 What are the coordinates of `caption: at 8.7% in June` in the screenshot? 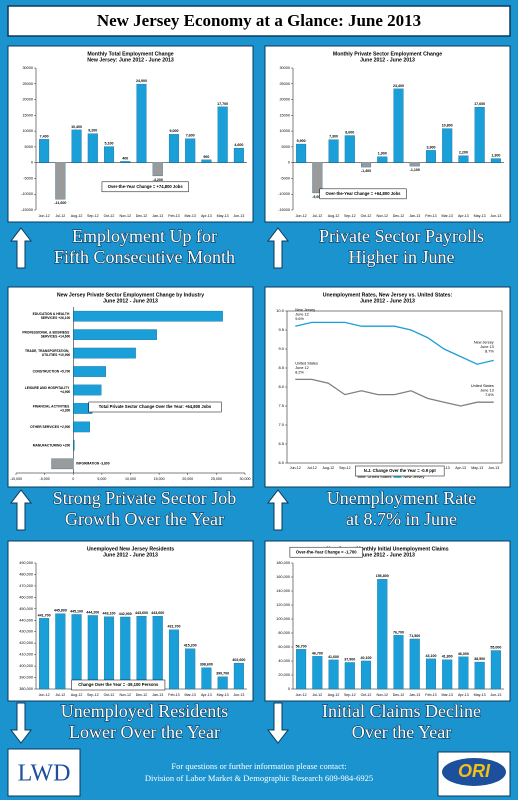 It's located at (401, 519).